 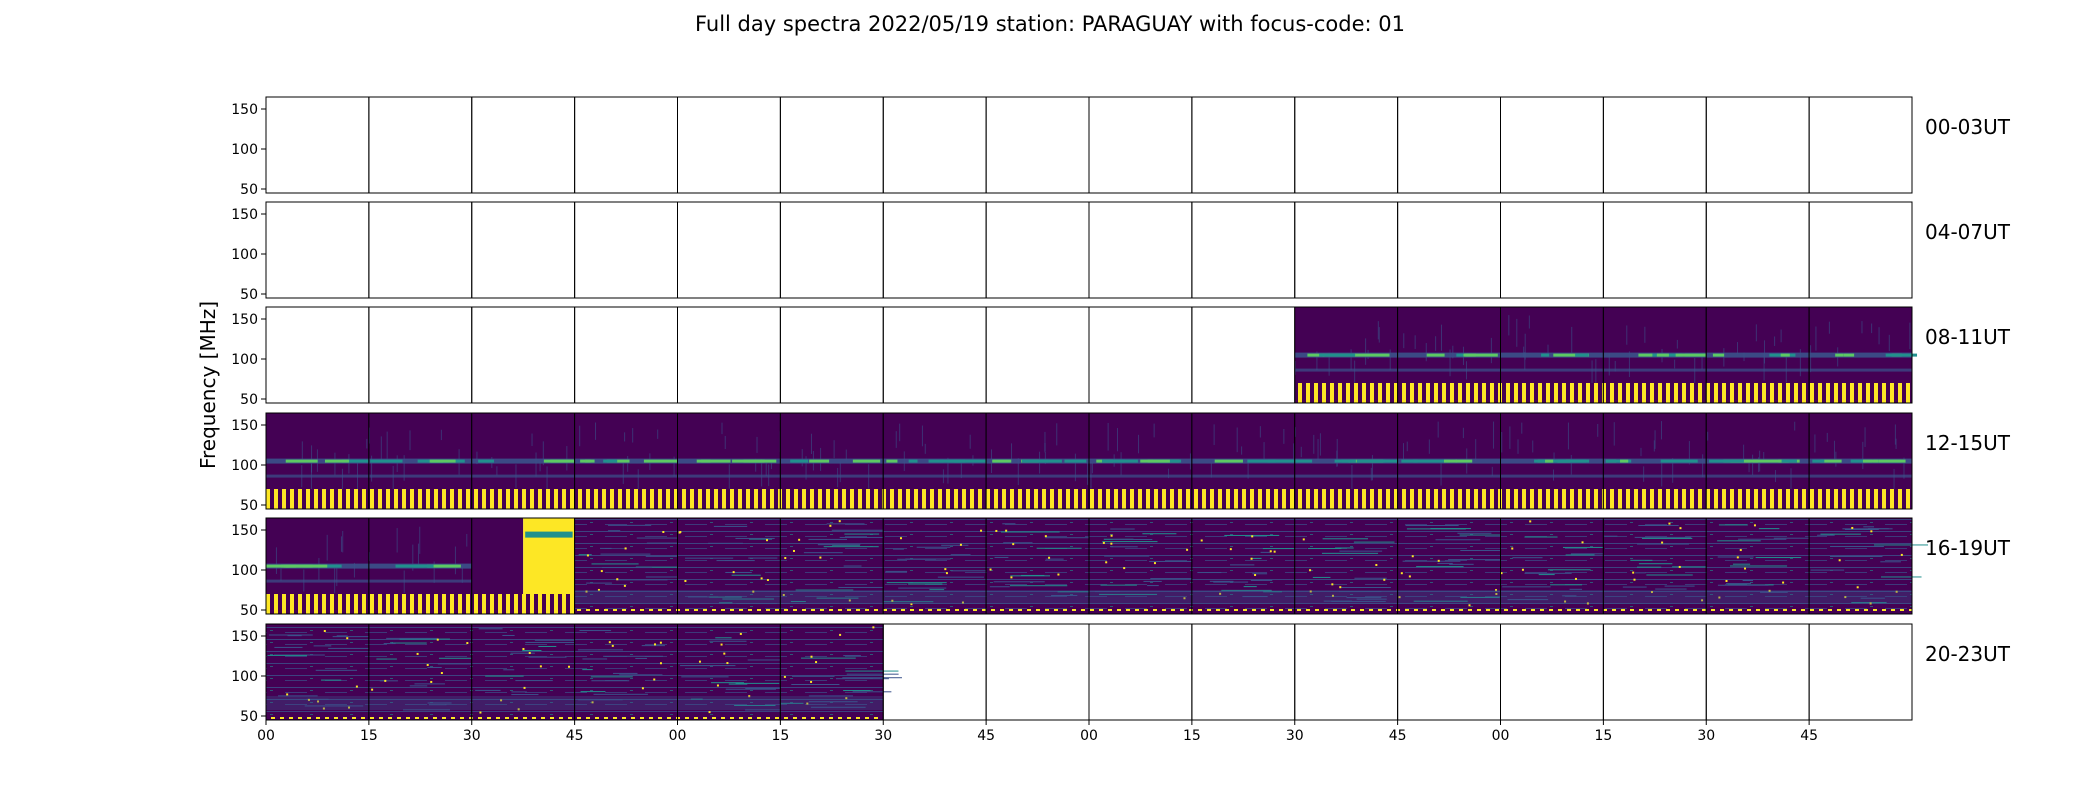 I want to click on row-label: 04-07UT, so click(x=1967, y=232).